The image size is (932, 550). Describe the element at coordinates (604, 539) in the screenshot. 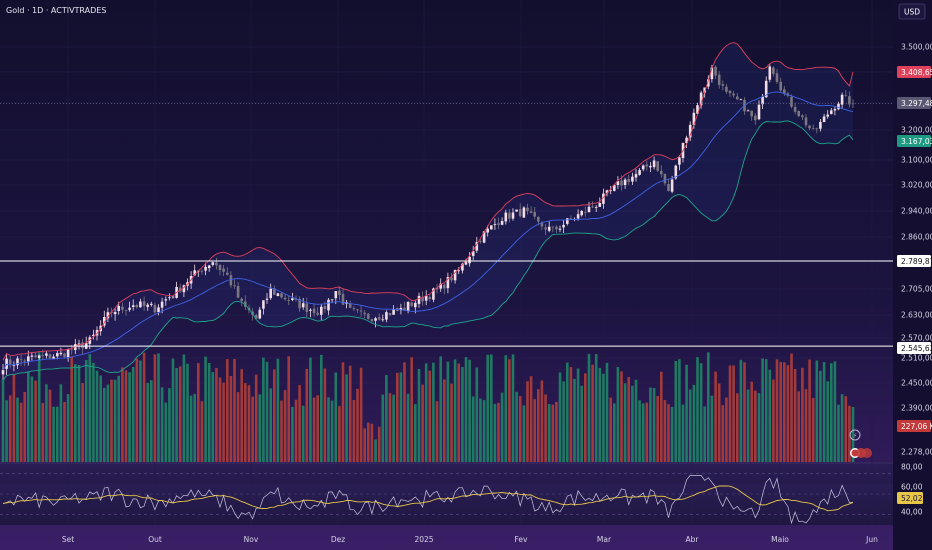

I see `time-tick-label: Mar` at that location.